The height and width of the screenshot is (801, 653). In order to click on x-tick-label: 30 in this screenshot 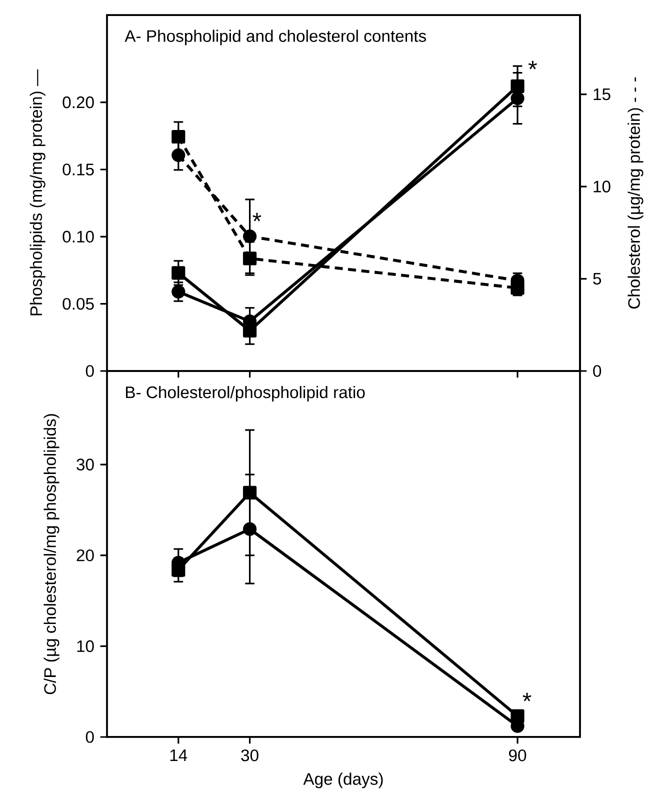, I will do `click(249, 755)`.